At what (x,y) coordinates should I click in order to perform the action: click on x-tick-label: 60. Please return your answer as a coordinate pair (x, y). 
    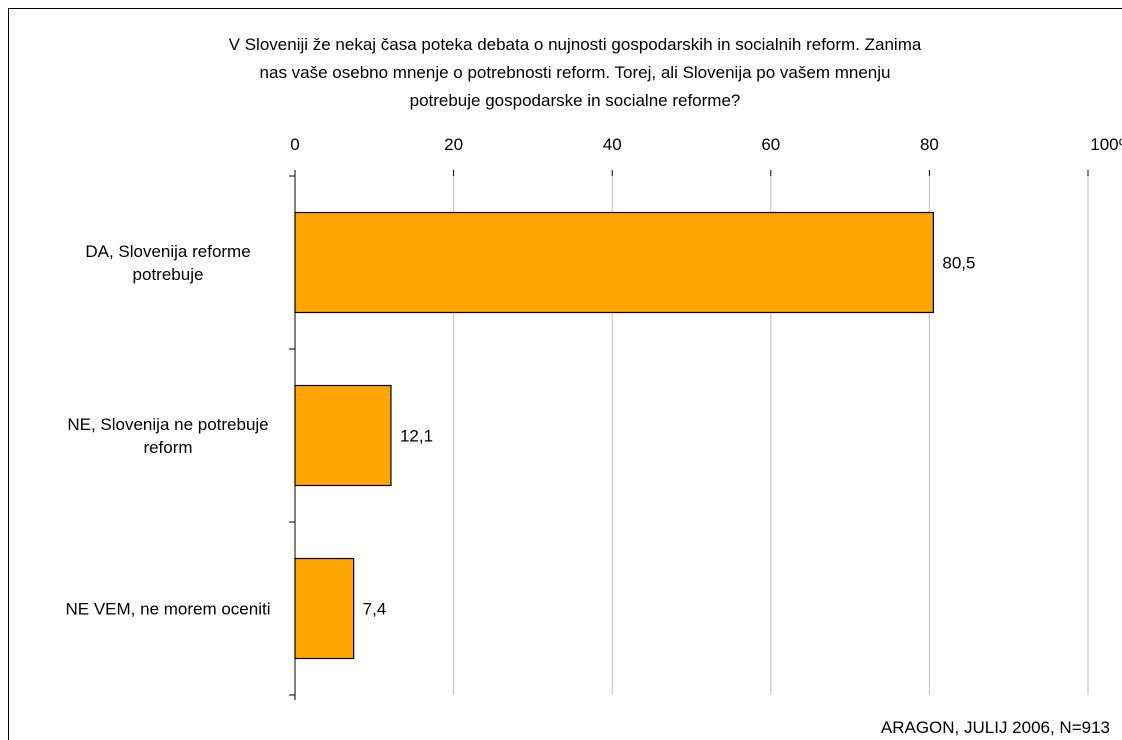
    Looking at the image, I should click on (770, 144).